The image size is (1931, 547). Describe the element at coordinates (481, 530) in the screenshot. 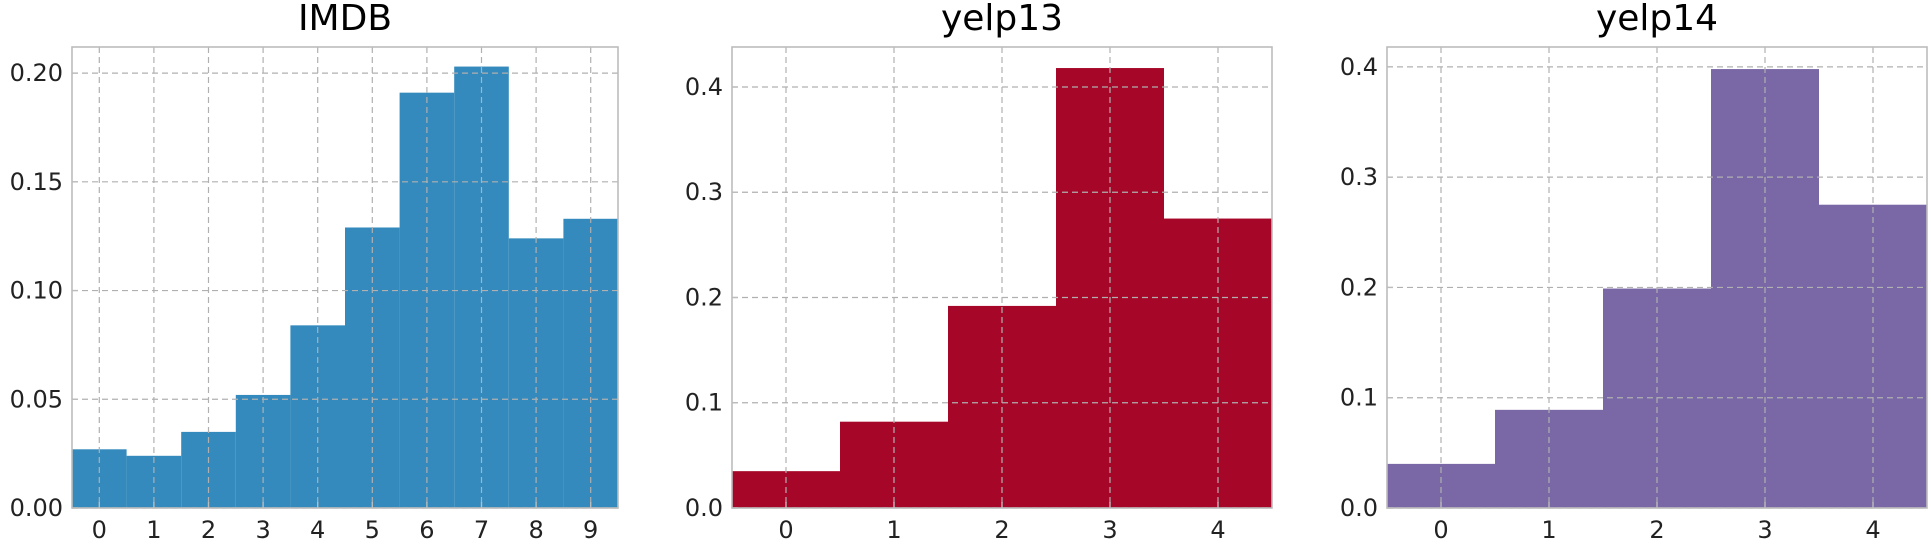

I see `x-tick-label: 7` at that location.